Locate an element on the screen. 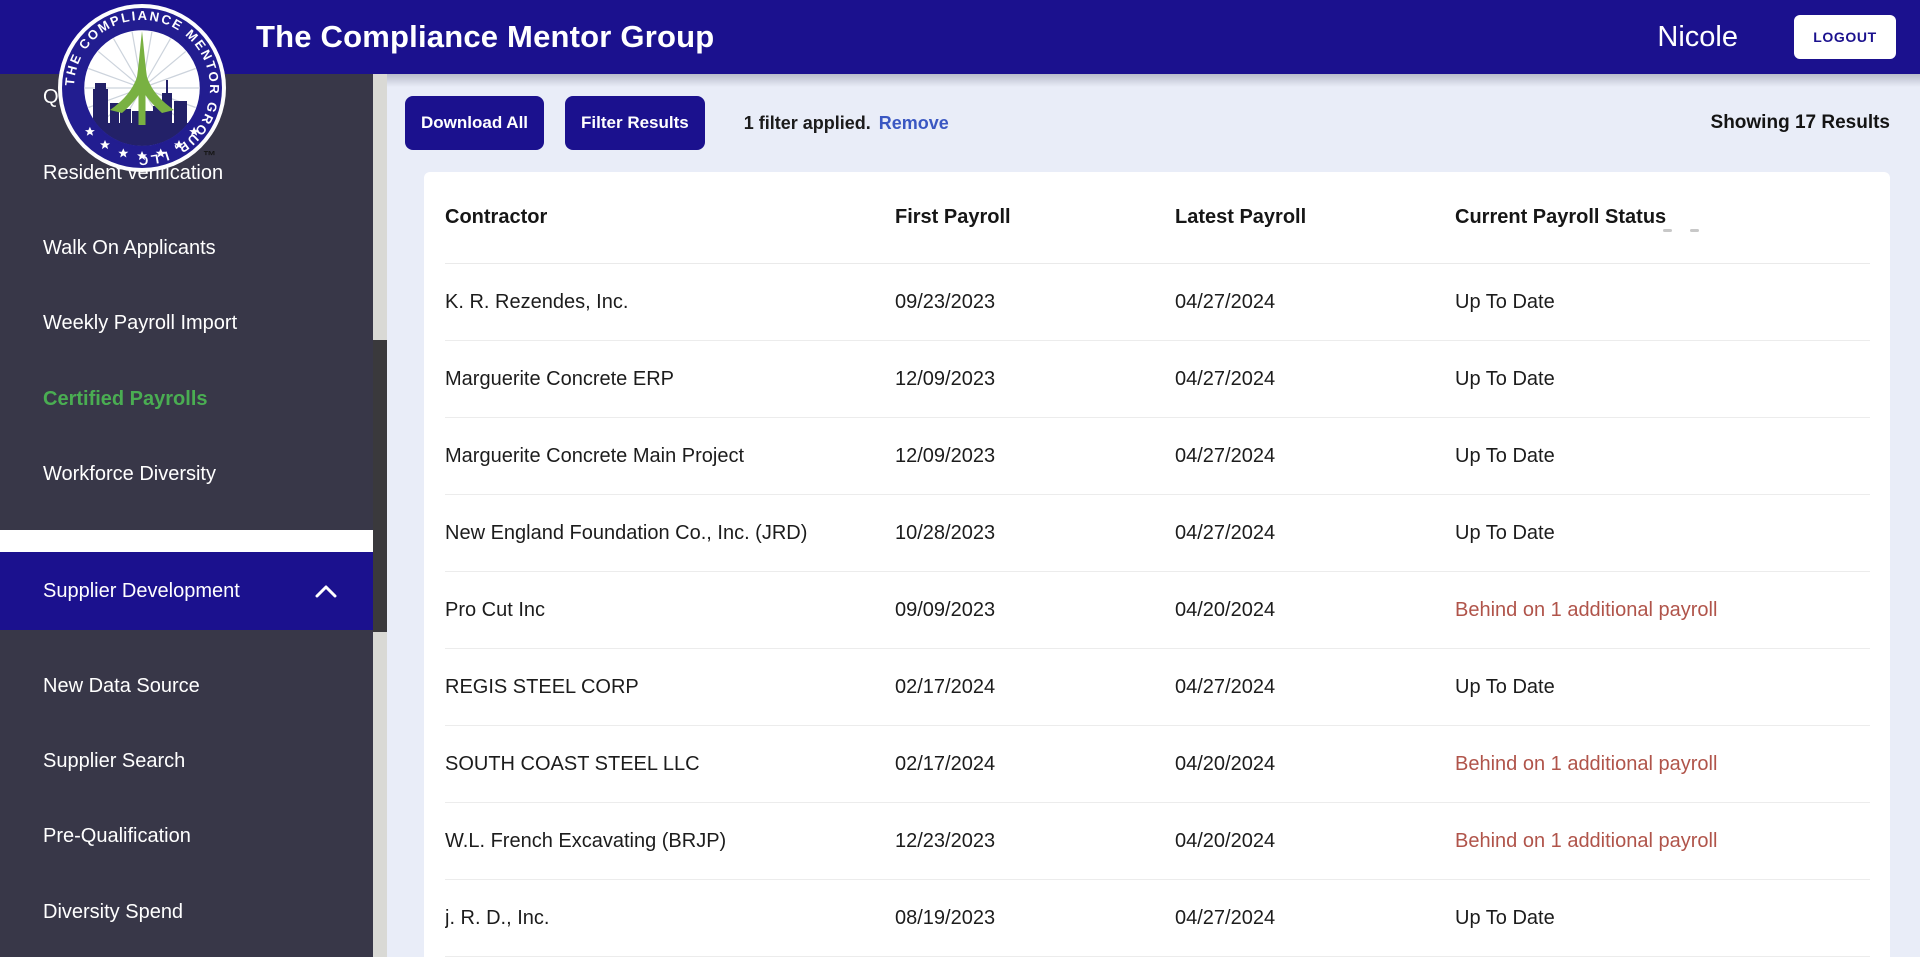  sidebar-item-resident-verification: Resident verification is located at coordinates (133, 172).